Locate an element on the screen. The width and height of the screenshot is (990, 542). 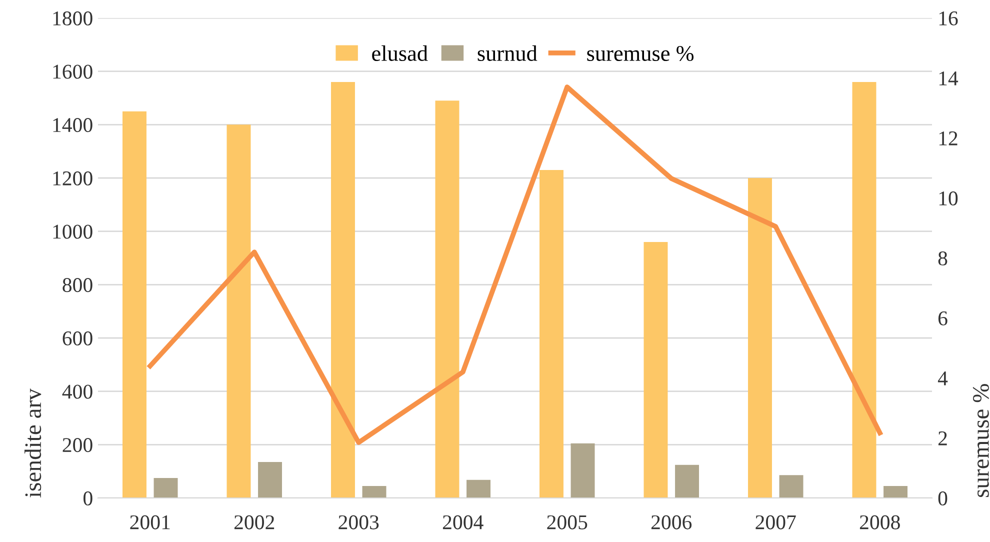
y-tick-label: 1400 is located at coordinates (72, 125).